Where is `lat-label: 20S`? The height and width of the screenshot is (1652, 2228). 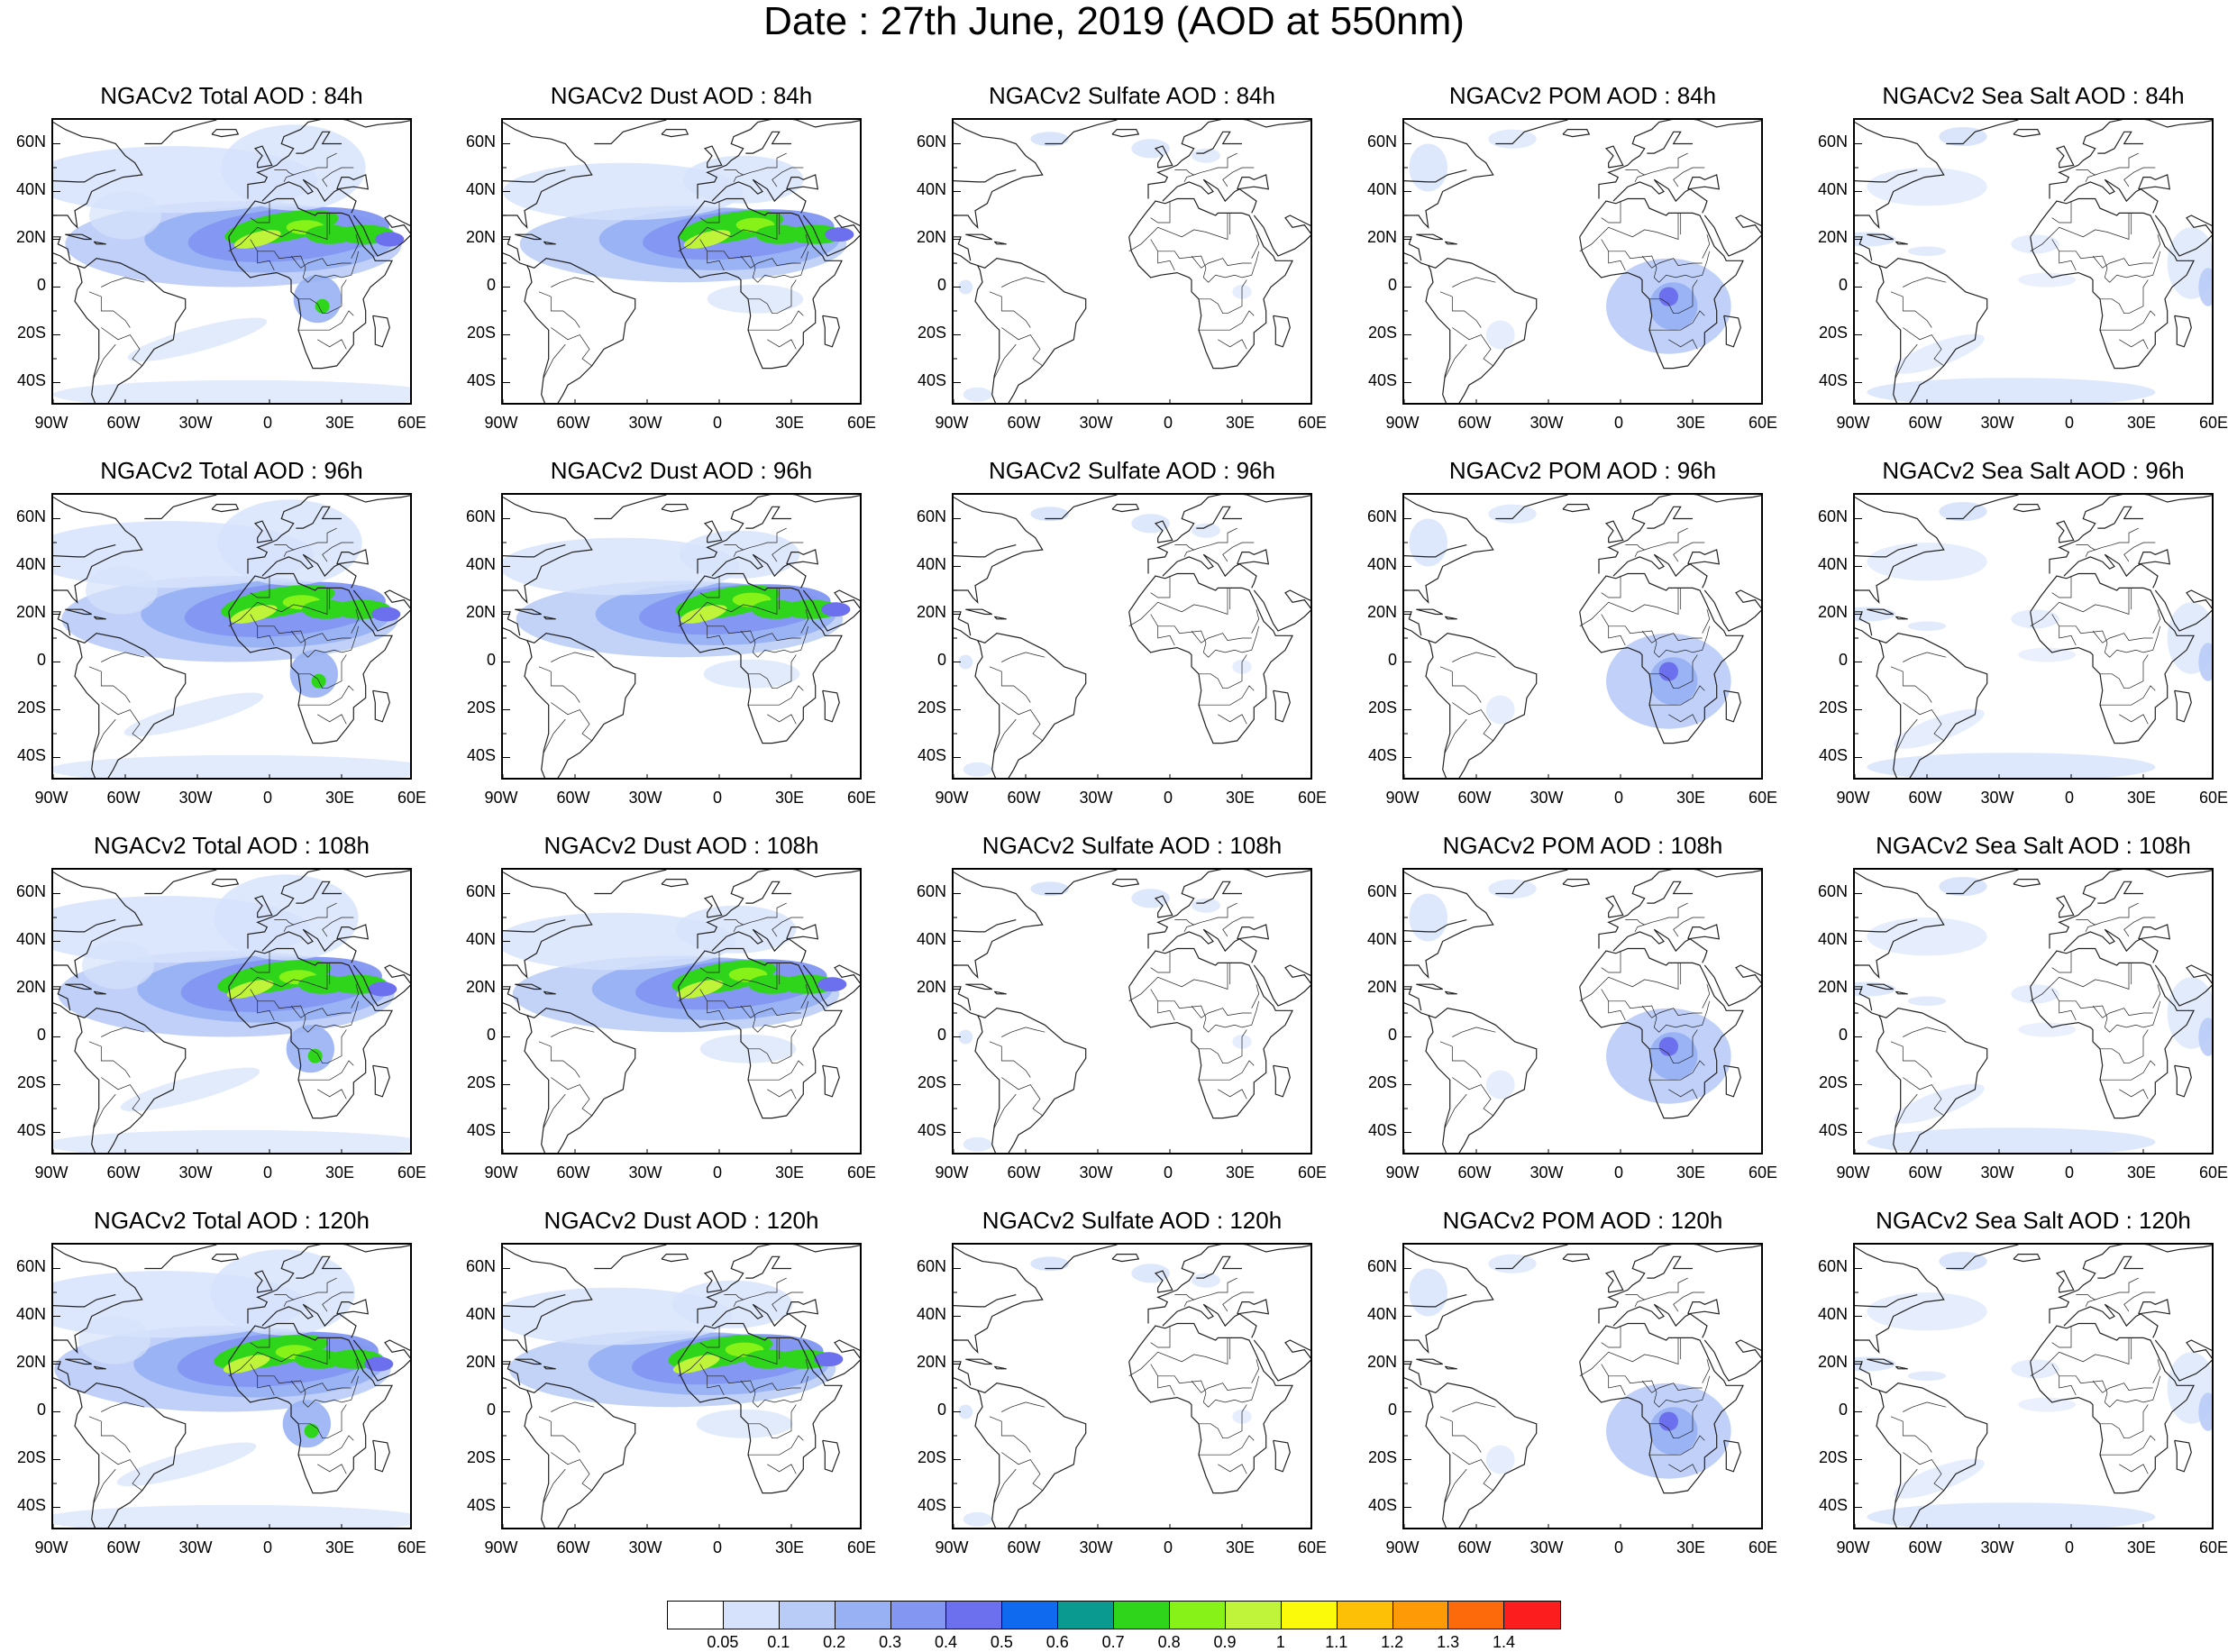 lat-label: 20S is located at coordinates (481, 1081).